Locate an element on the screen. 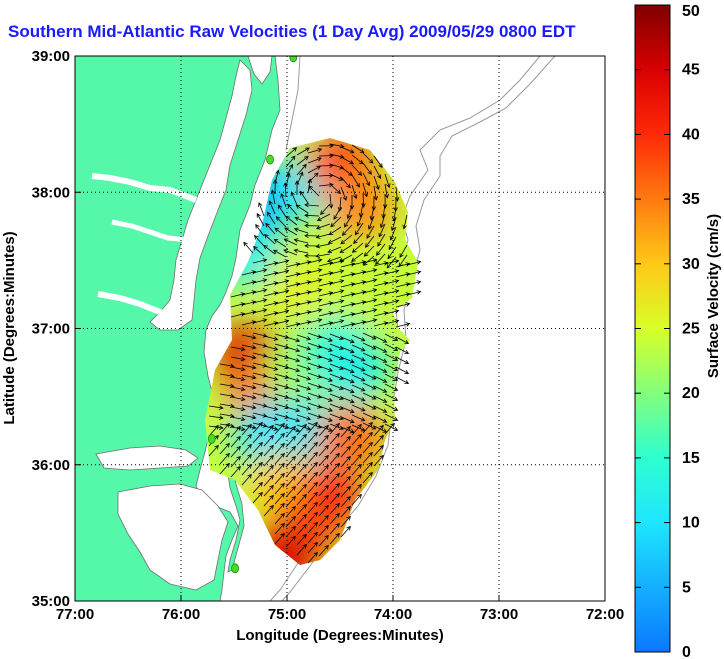 The image size is (724, 659). x-tick-label: 75:00 is located at coordinates (287, 614).